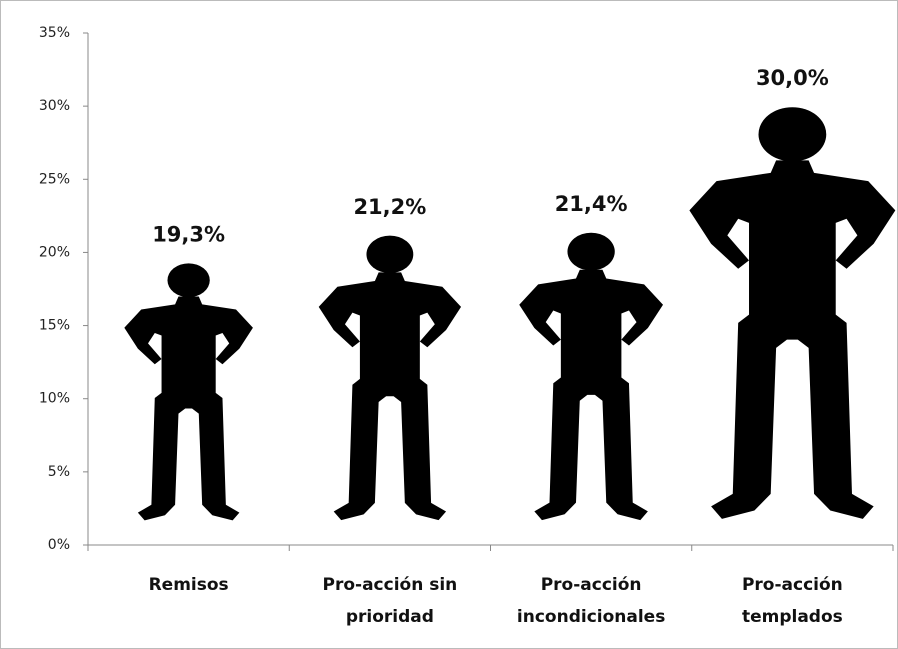  I want to click on value-label: 19,3%, so click(188, 235).